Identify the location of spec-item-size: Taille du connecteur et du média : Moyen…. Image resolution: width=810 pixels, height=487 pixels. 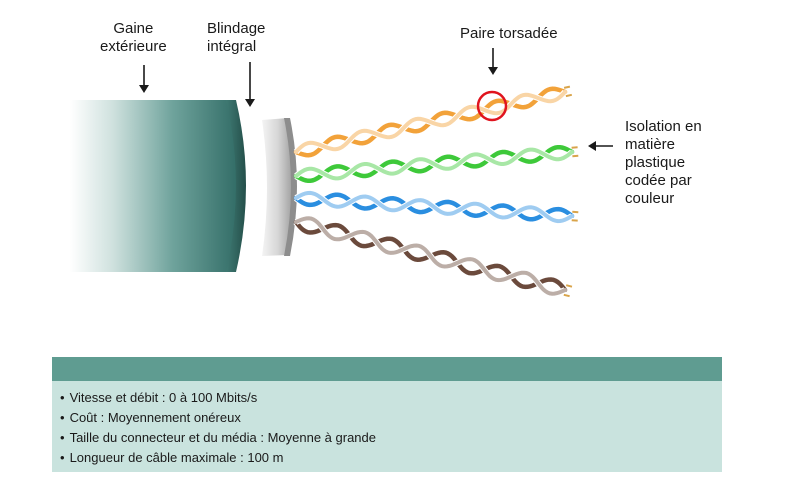
(218, 438).